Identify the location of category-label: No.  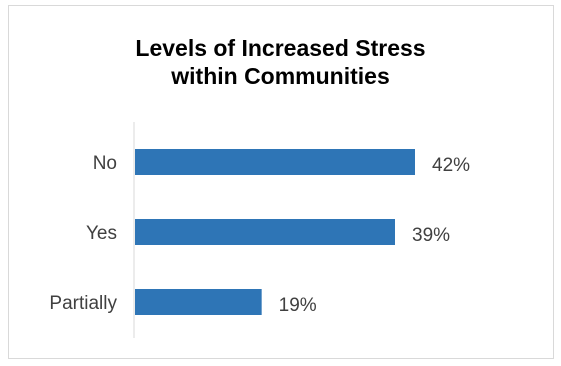
(105, 163).